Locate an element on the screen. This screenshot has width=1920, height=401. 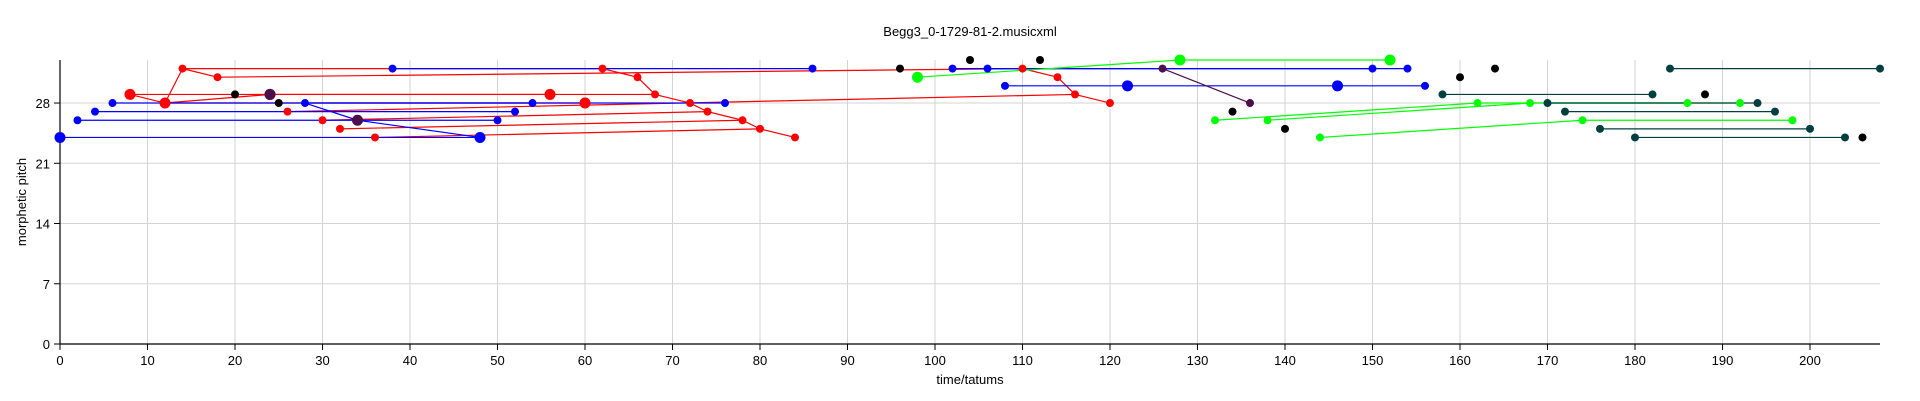
x-tick-label: 70 is located at coordinates (672, 360).